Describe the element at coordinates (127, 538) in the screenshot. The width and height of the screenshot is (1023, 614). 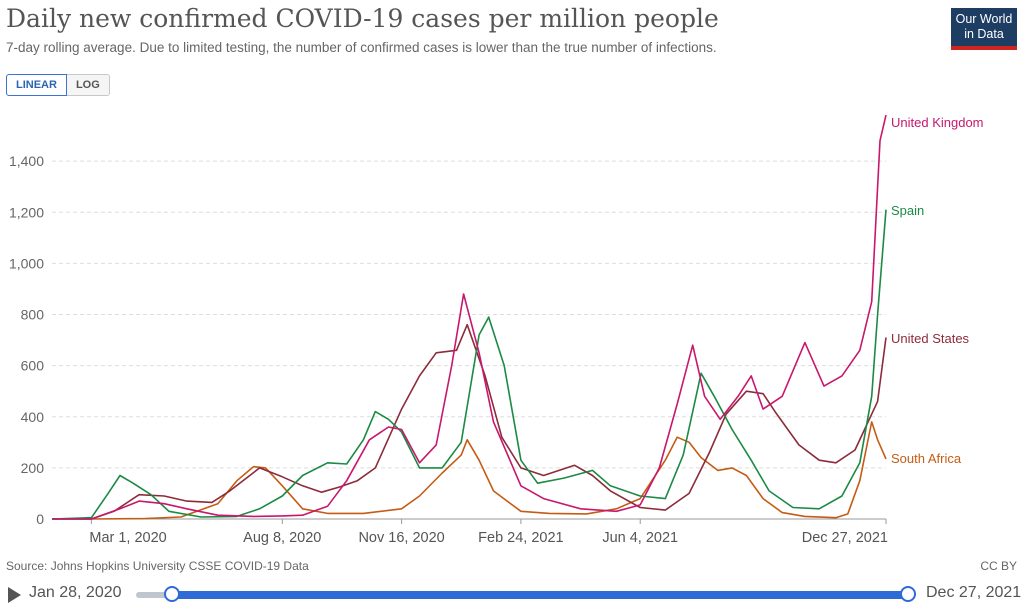
I see `x-tick-label: Mar 1, 2020` at that location.